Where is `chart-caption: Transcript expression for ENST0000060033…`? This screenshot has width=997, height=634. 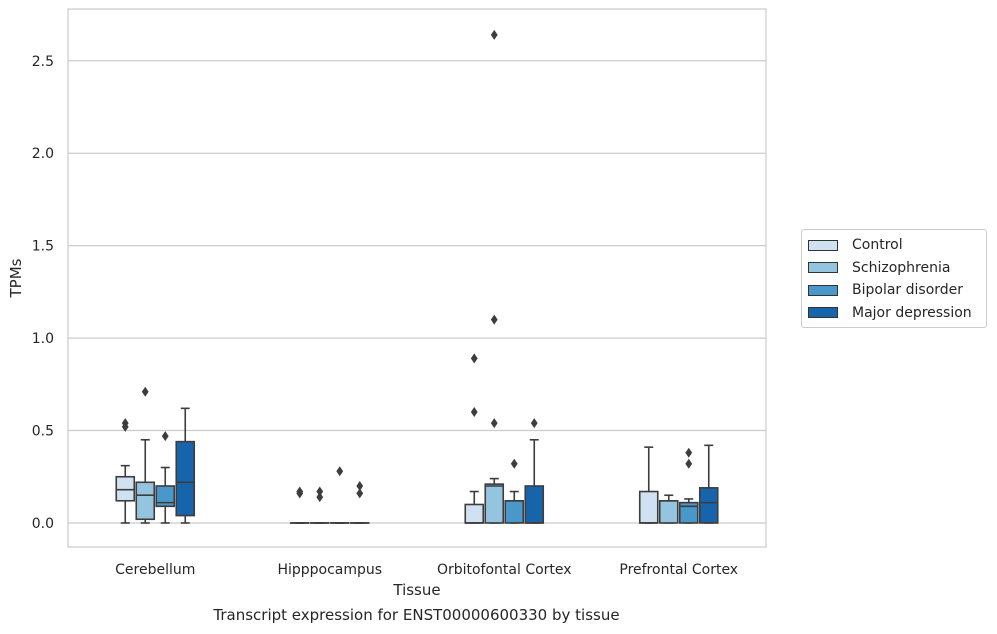
chart-caption: Transcript expression for ENST0000060033… is located at coordinates (416, 615).